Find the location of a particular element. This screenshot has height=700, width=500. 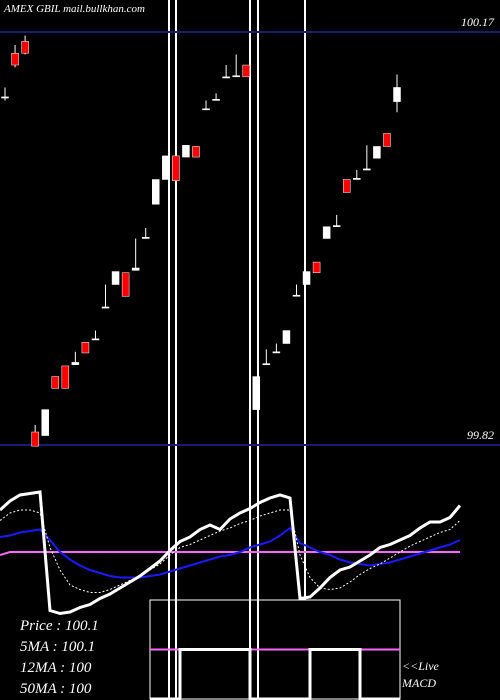

macd-label: MACD is located at coordinates (418, 683).